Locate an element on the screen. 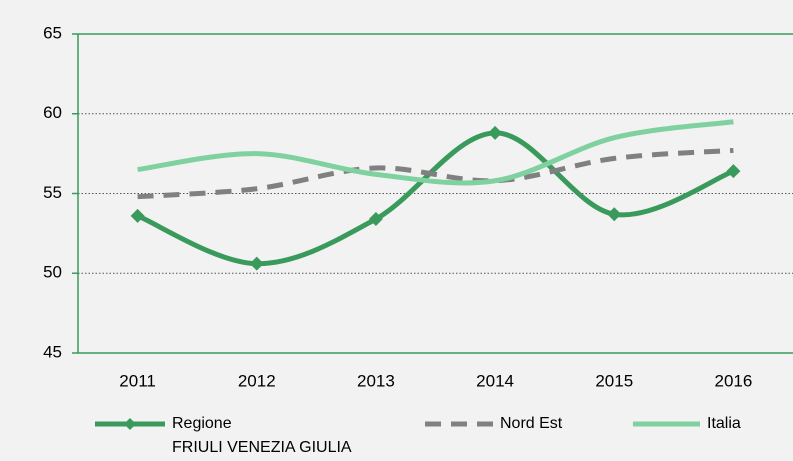  legend-label: Italia is located at coordinates (724, 423).